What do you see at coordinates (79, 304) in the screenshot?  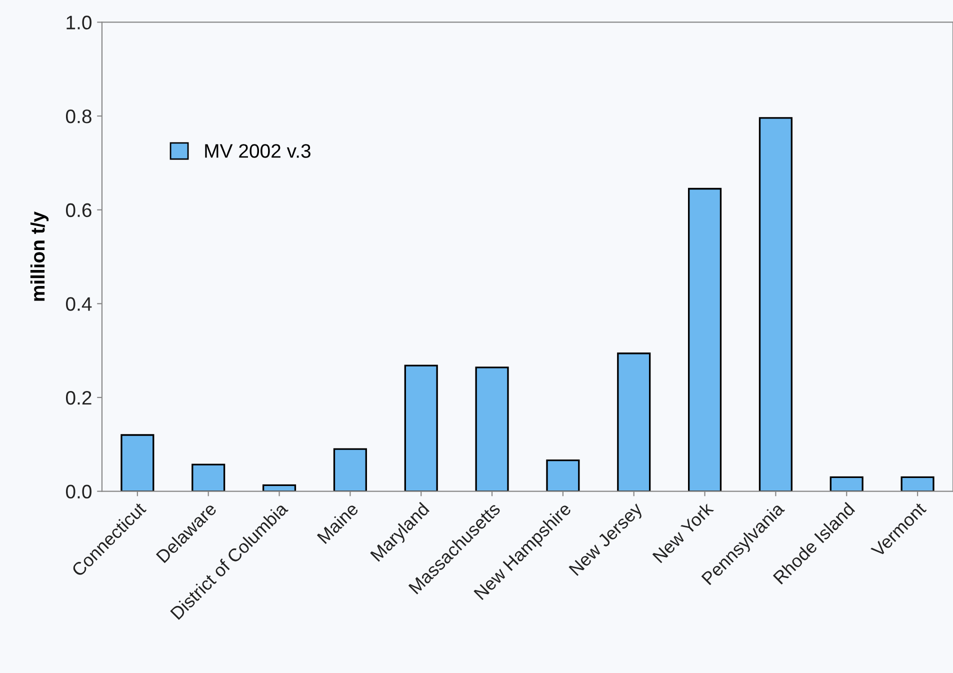 I see `y-tick-label: 0.4` at bounding box center [79, 304].